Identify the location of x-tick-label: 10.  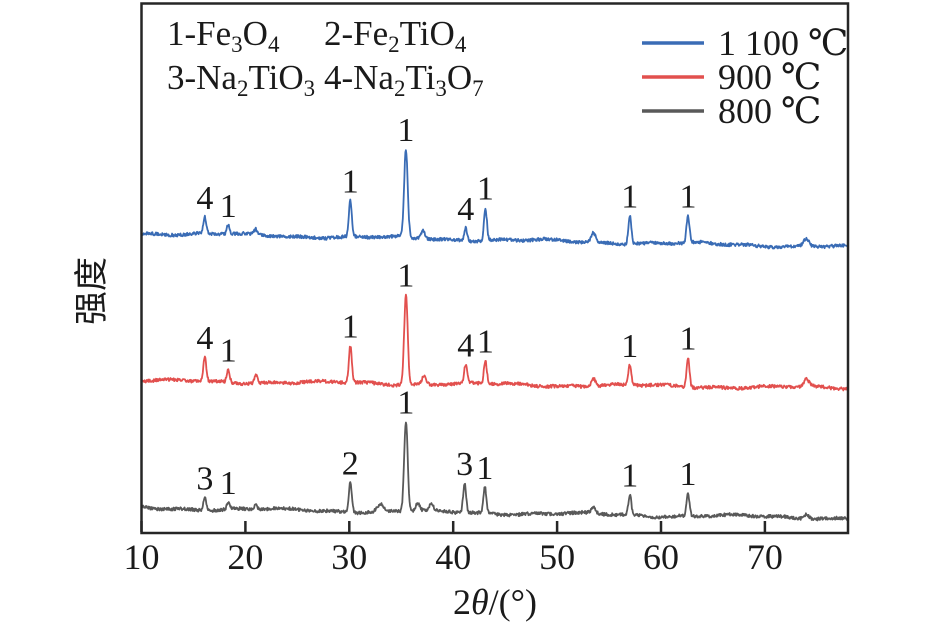
(142, 557).